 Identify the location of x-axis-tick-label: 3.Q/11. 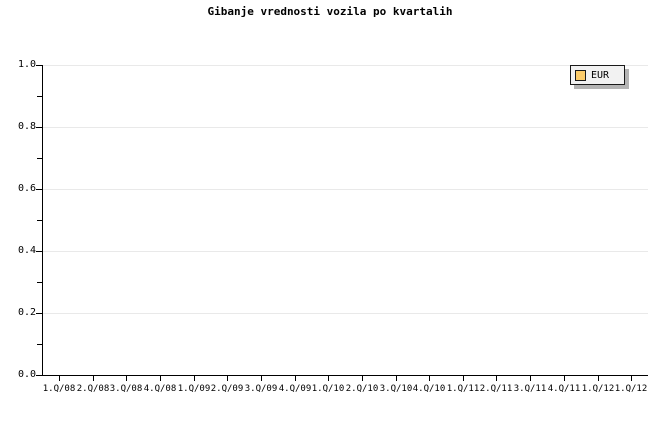
(530, 389).